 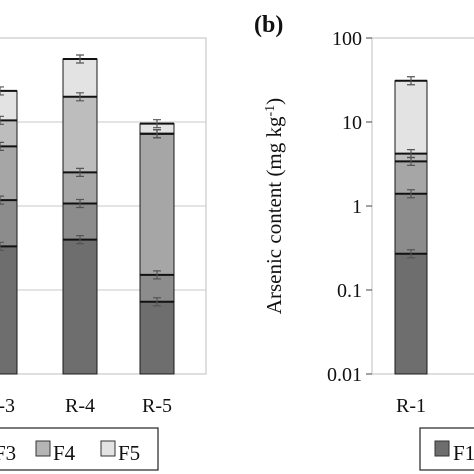 I want to click on legend-a-label-f3: F3, so click(x=8, y=453).